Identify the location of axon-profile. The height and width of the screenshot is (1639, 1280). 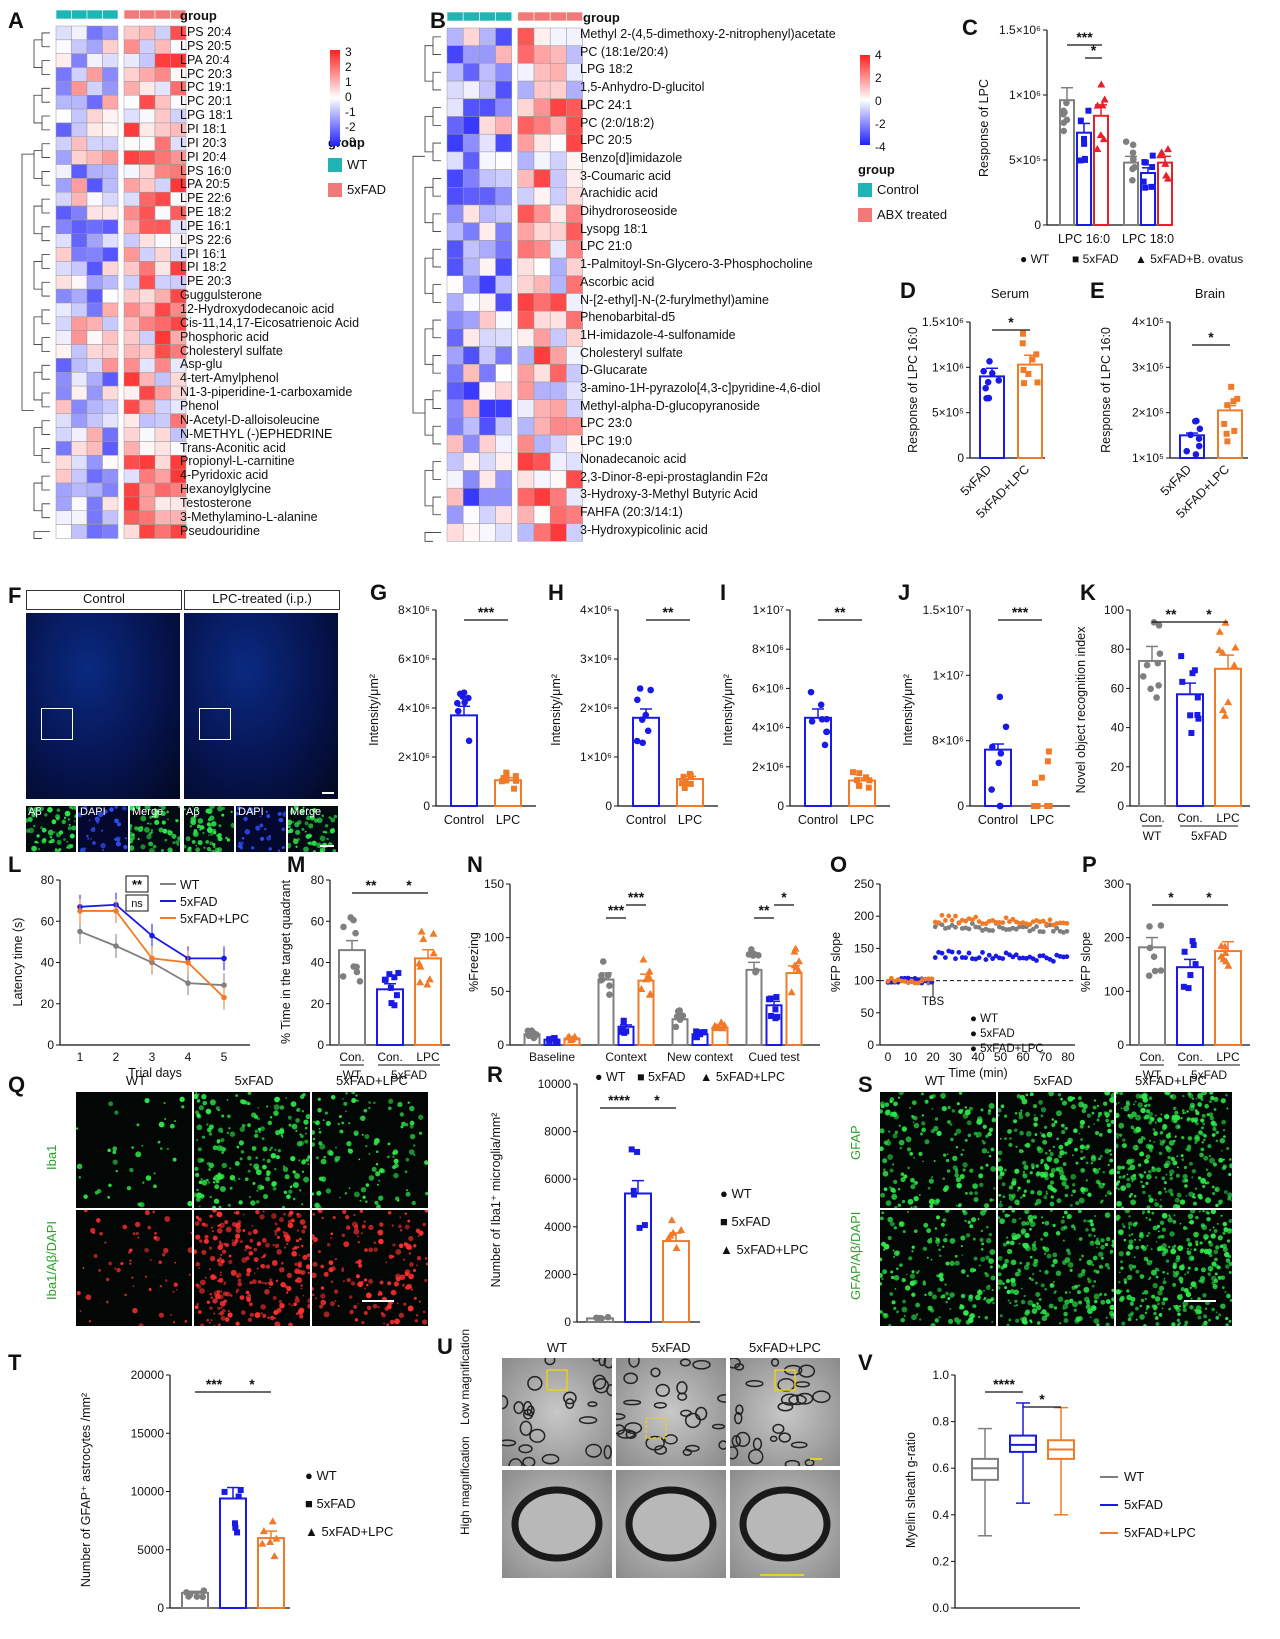
(687, 1452).